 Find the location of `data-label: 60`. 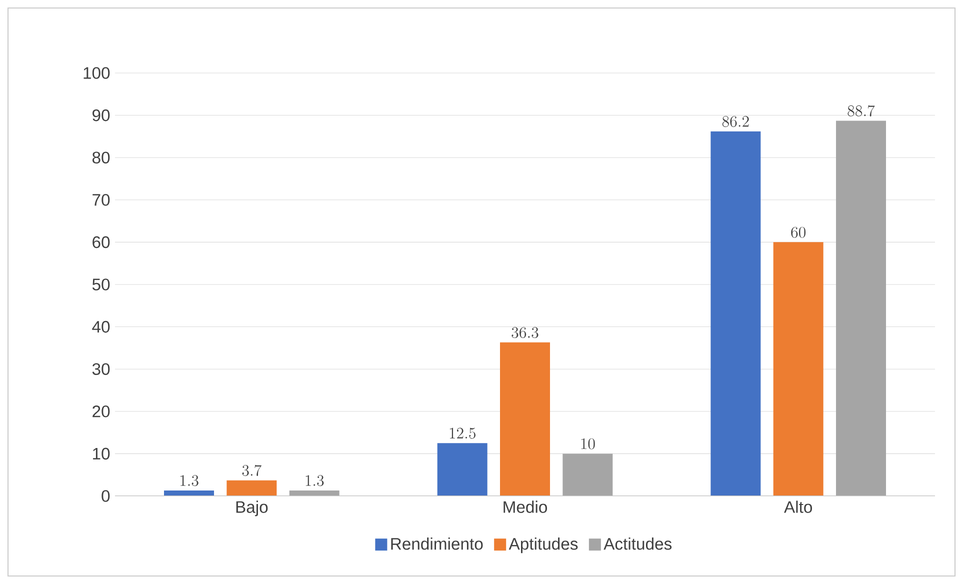

data-label: 60 is located at coordinates (798, 232).